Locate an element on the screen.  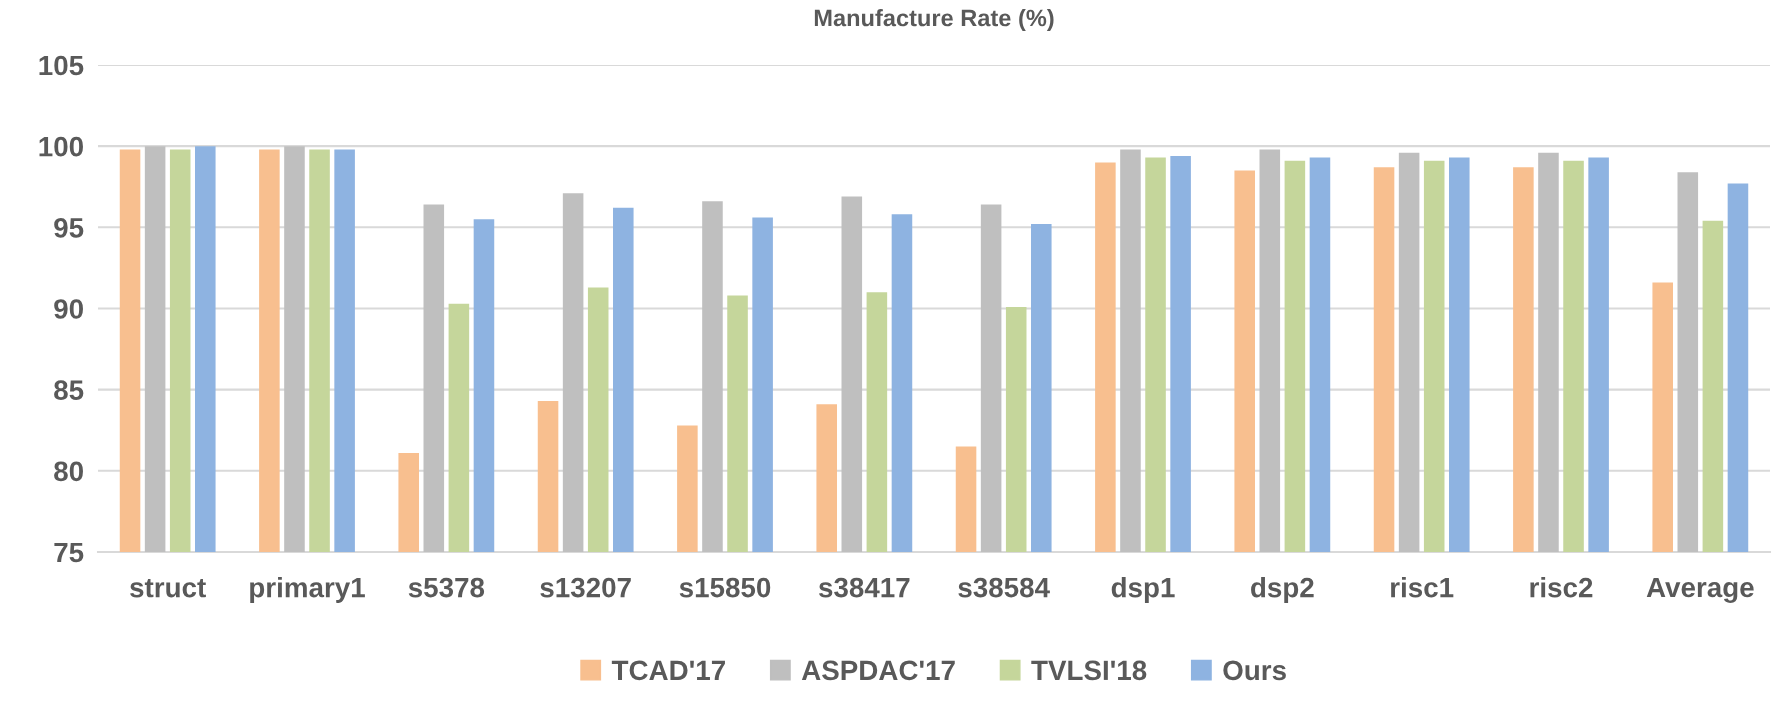
x-tick-label: dsp1 is located at coordinates (1143, 590).